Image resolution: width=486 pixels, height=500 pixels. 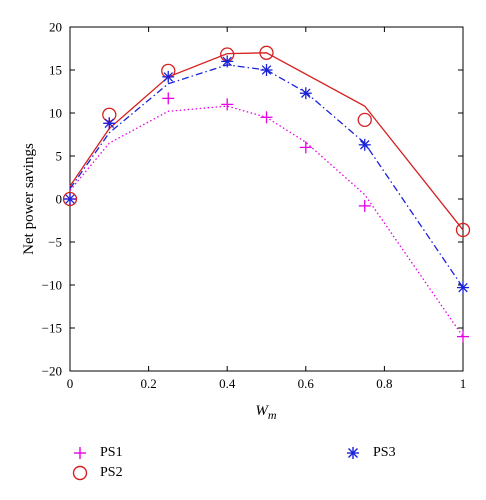 What do you see at coordinates (272, 415) in the screenshot?
I see `x-axis-label-sub: m` at bounding box center [272, 415].